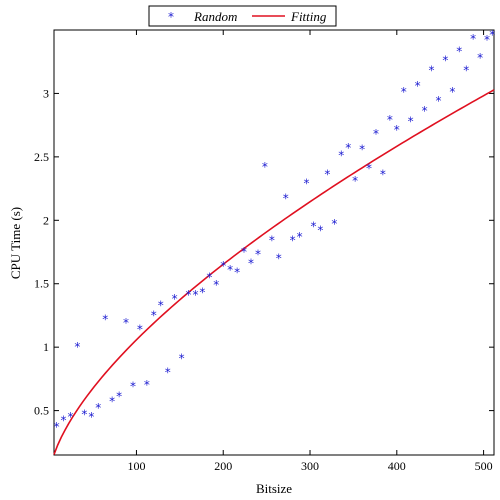 This screenshot has height=500, width=500. What do you see at coordinates (397, 466) in the screenshot?
I see `x-tick-label: 400` at bounding box center [397, 466].